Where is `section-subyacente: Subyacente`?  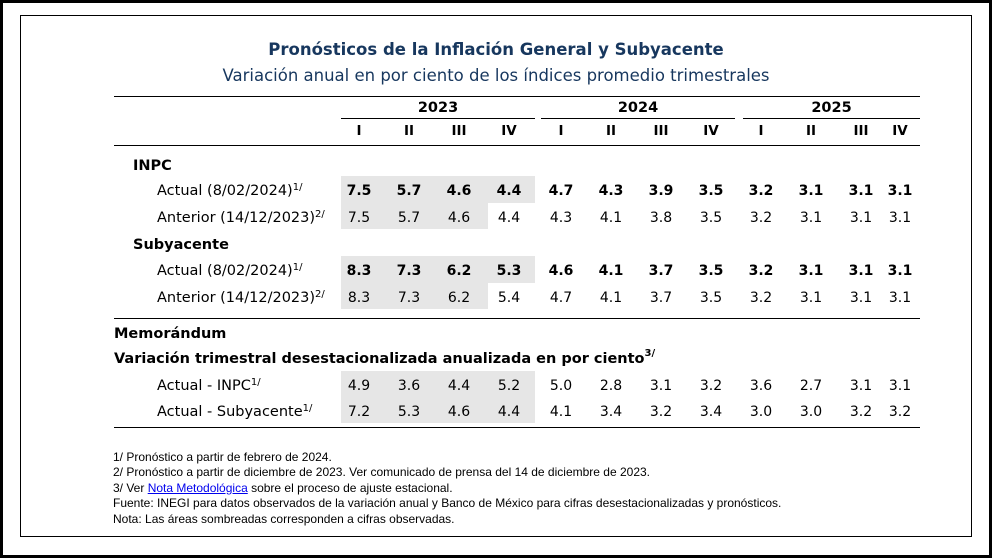
section-subyacente: Subyacente is located at coordinates (181, 245).